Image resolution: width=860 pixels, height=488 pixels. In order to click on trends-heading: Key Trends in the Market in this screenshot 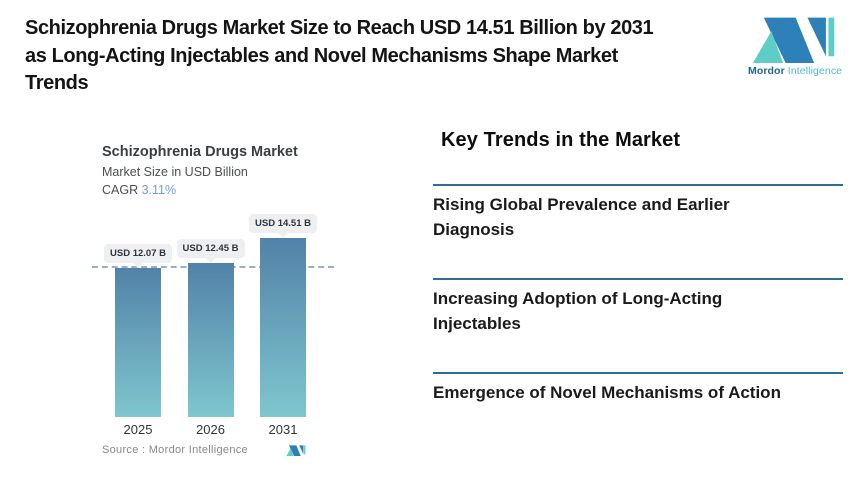, I will do `click(561, 140)`.